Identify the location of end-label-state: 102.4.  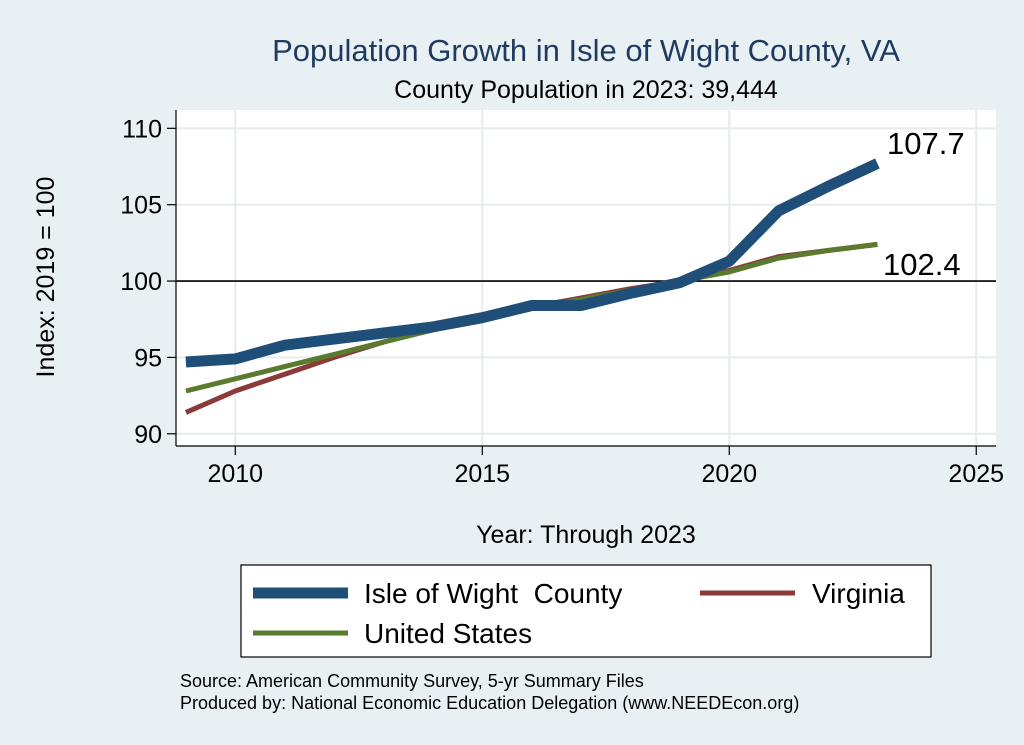
(922, 264).